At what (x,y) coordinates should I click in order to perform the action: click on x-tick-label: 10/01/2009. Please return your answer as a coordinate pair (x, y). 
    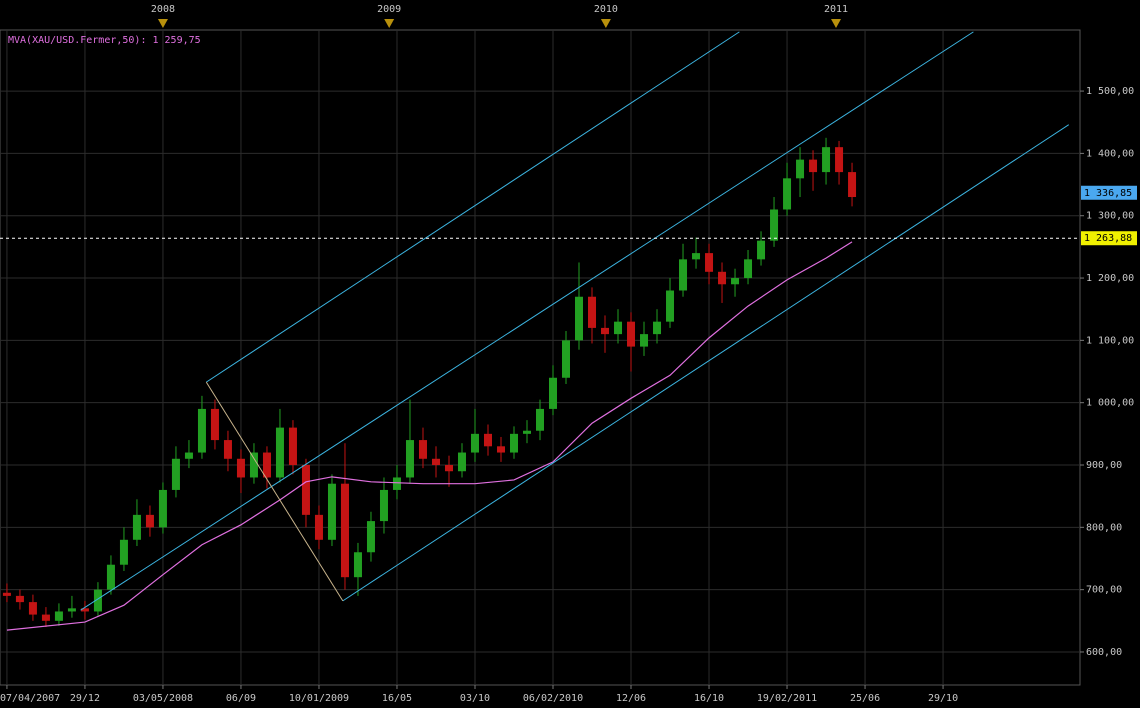
    Looking at the image, I should click on (319, 698).